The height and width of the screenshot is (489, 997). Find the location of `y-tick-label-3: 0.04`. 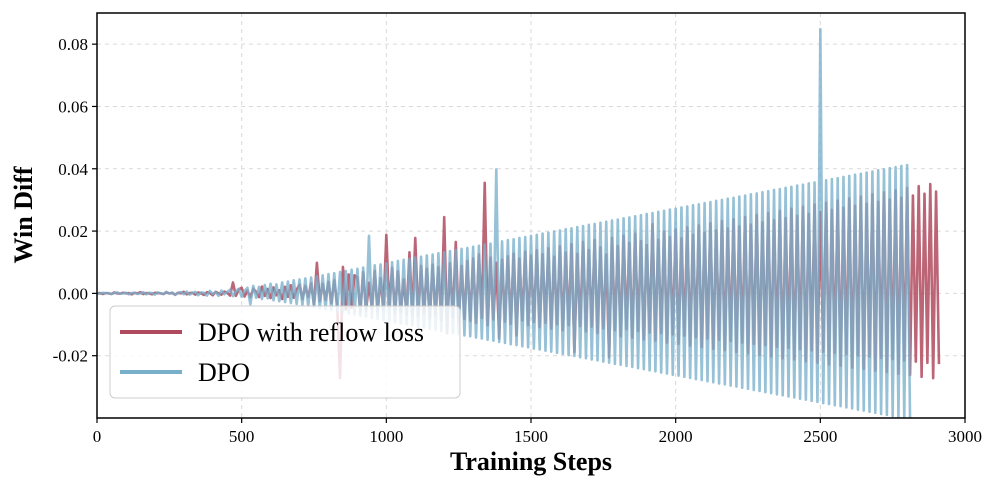

y-tick-label-3: 0.04 is located at coordinates (73, 169).